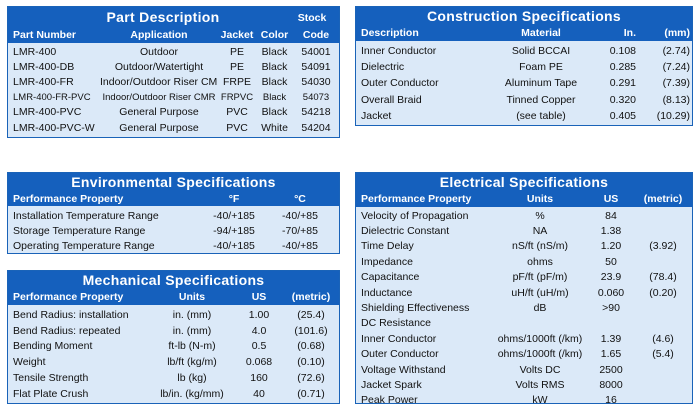 The height and width of the screenshot is (410, 700). I want to click on mechanical-cell-units: ft-lb (N-m), so click(192, 346).